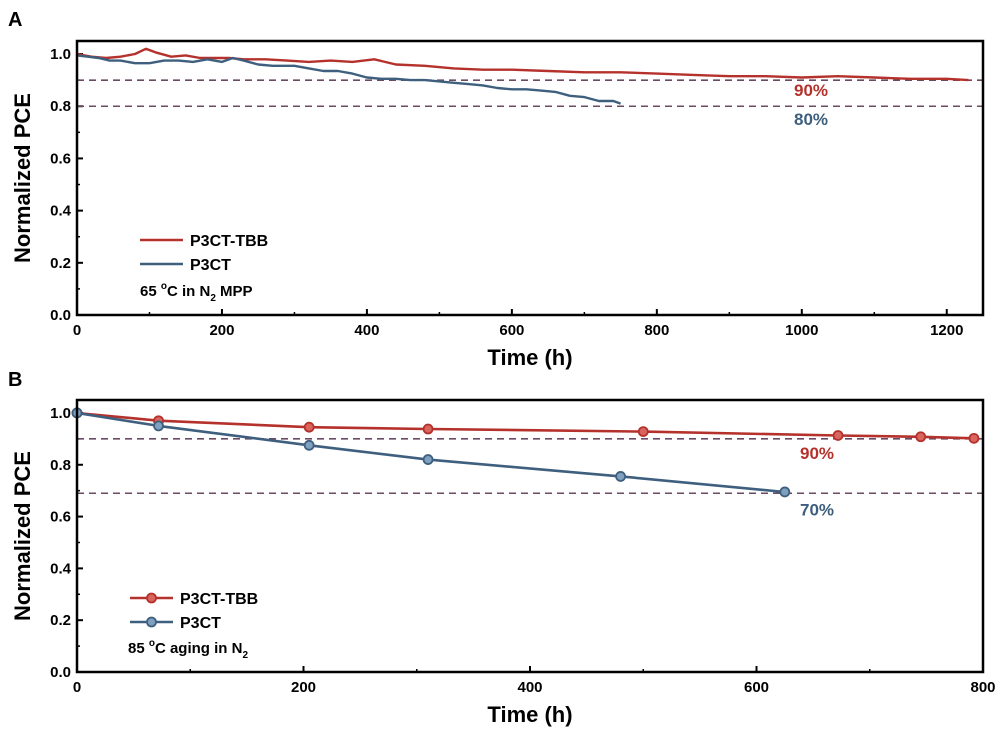 The height and width of the screenshot is (738, 1008). I want to click on y-tick-label-a: 0.4, so click(61, 211).